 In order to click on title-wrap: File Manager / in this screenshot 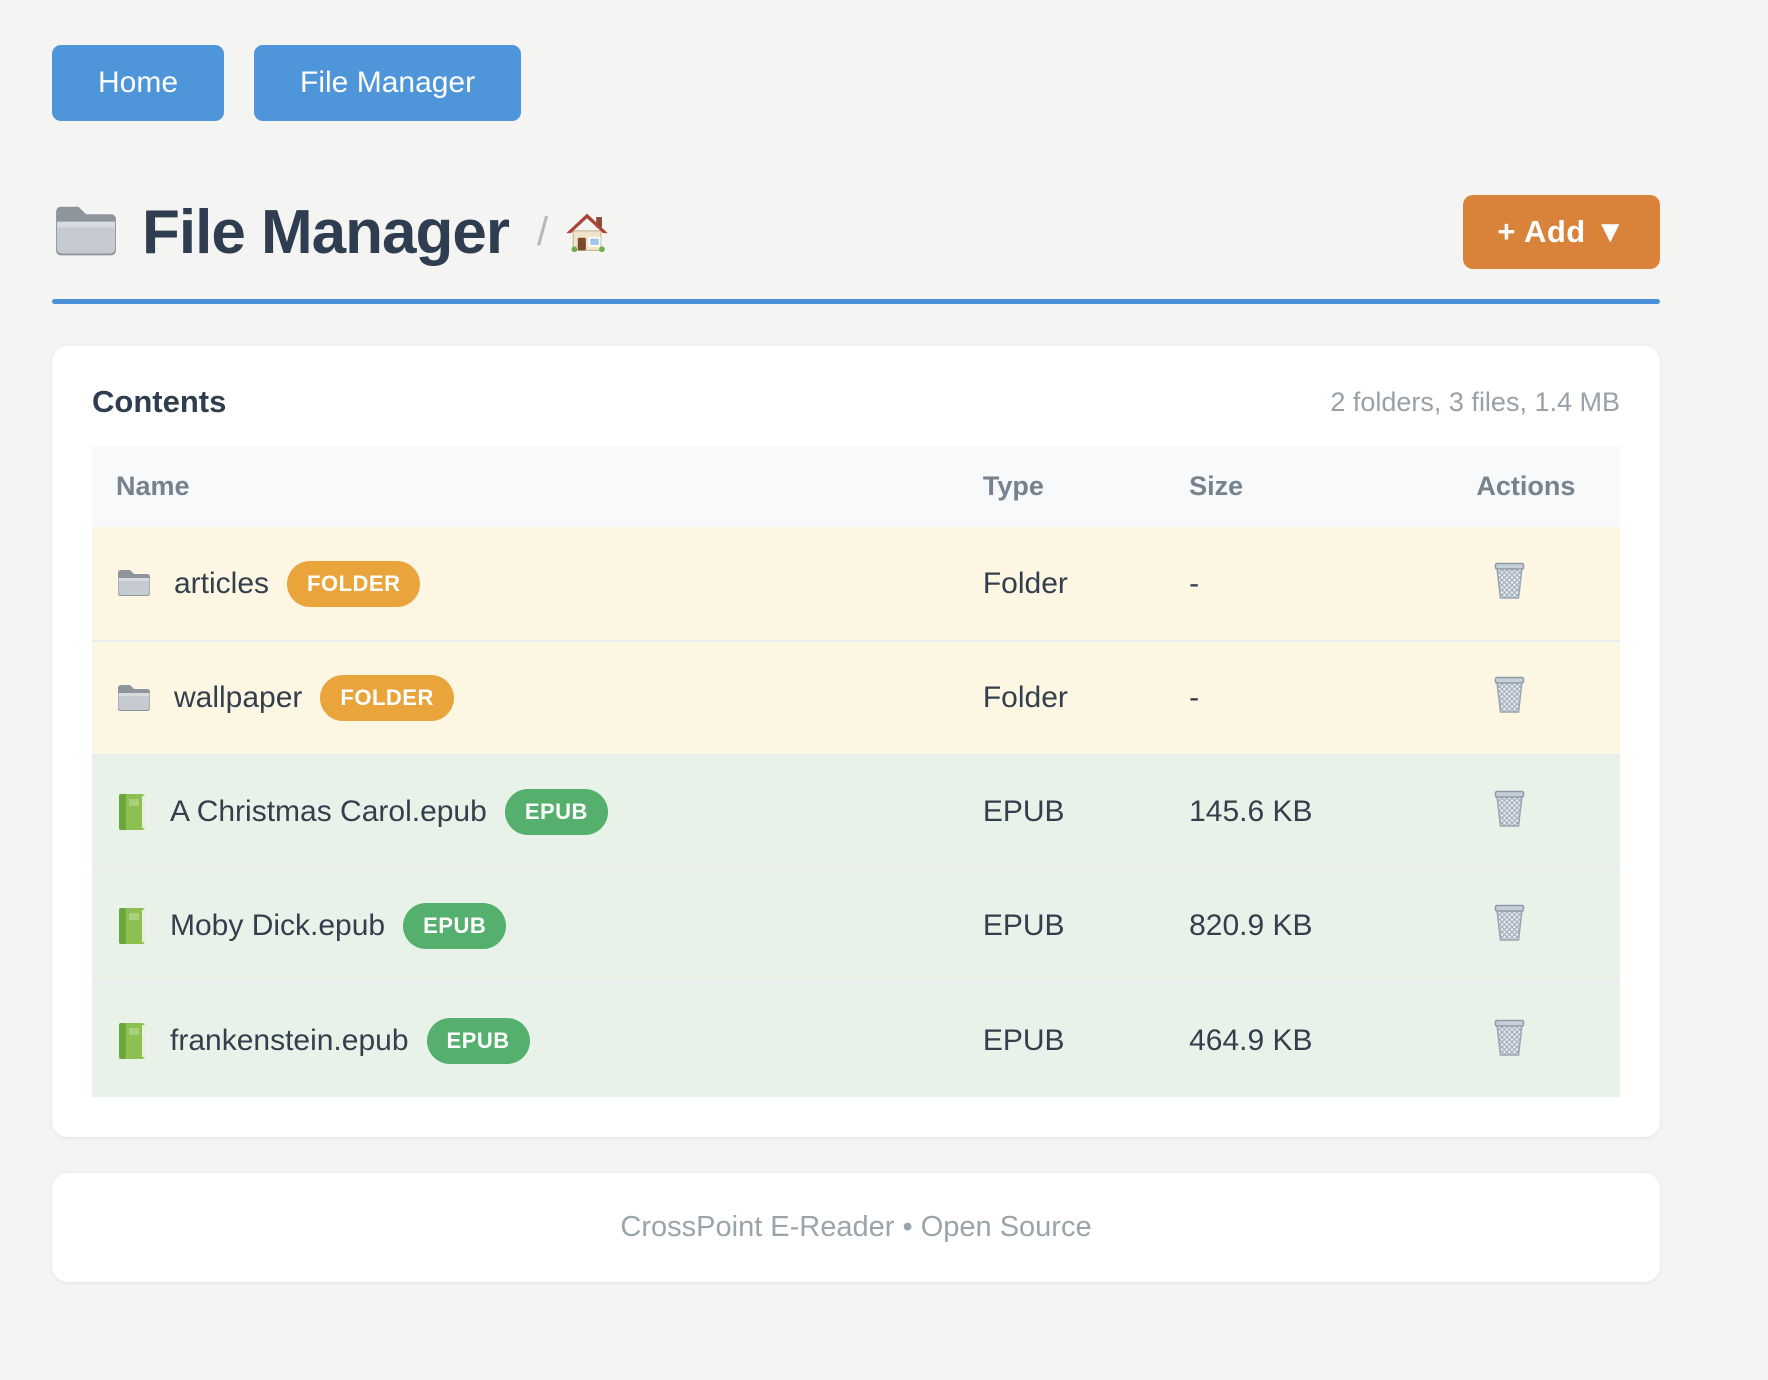, I will do `click(331, 232)`.